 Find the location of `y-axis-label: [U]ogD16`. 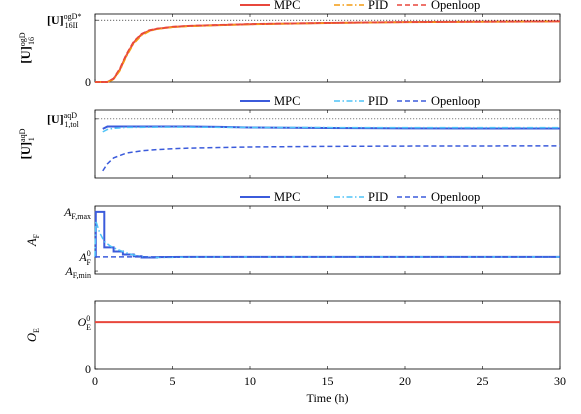

y-axis-label: [U]ogD16 is located at coordinates (27, 47).